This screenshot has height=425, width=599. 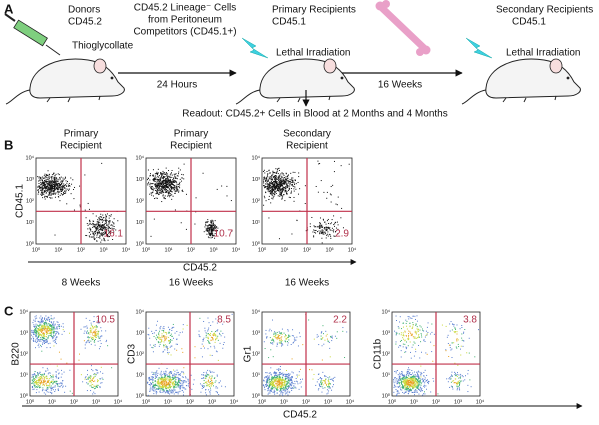 What do you see at coordinates (104, 250) in the screenshot?
I see `x-tick-label: 10³` at bounding box center [104, 250].